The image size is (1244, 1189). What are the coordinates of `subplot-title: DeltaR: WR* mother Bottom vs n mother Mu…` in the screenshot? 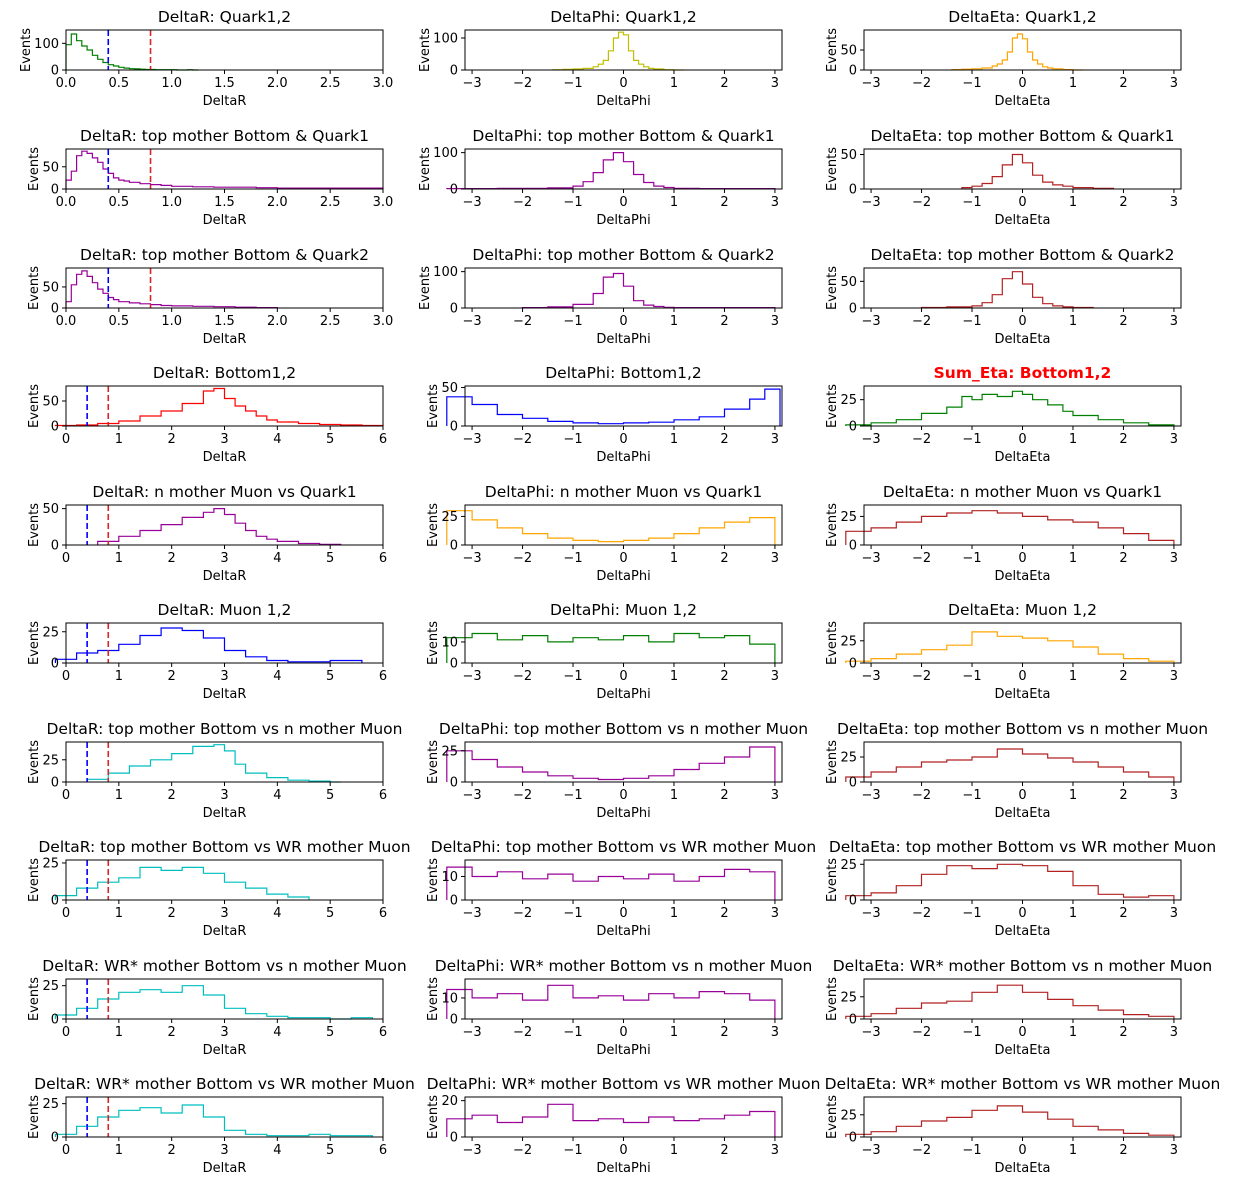 It's located at (224, 966).